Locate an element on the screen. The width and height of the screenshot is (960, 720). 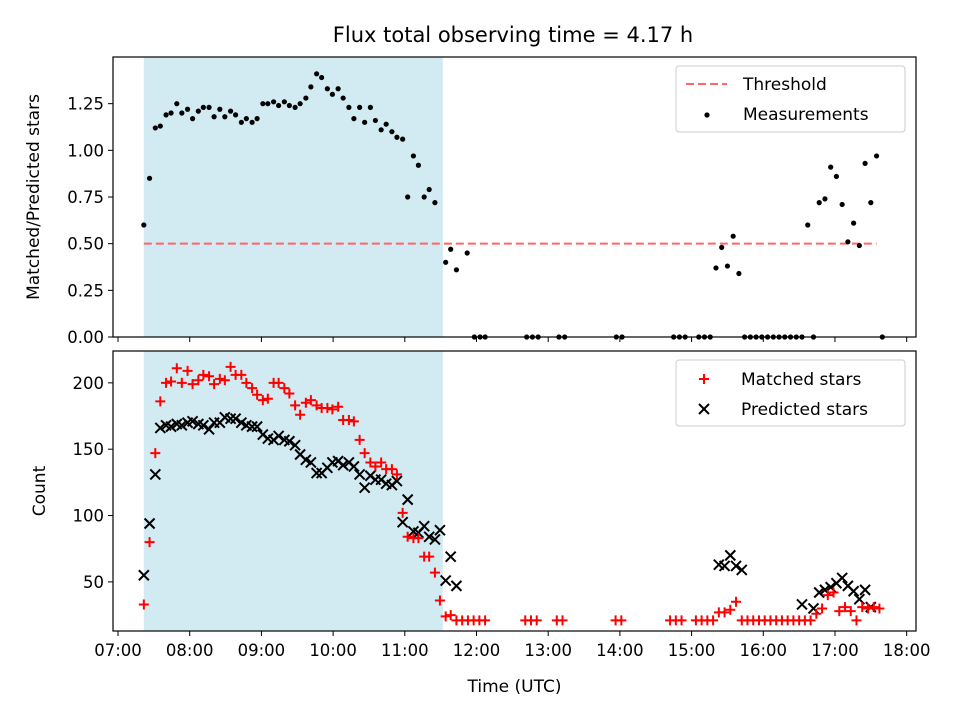
count-y-ticks: 50 100 150 200 is located at coordinates (93, 483).